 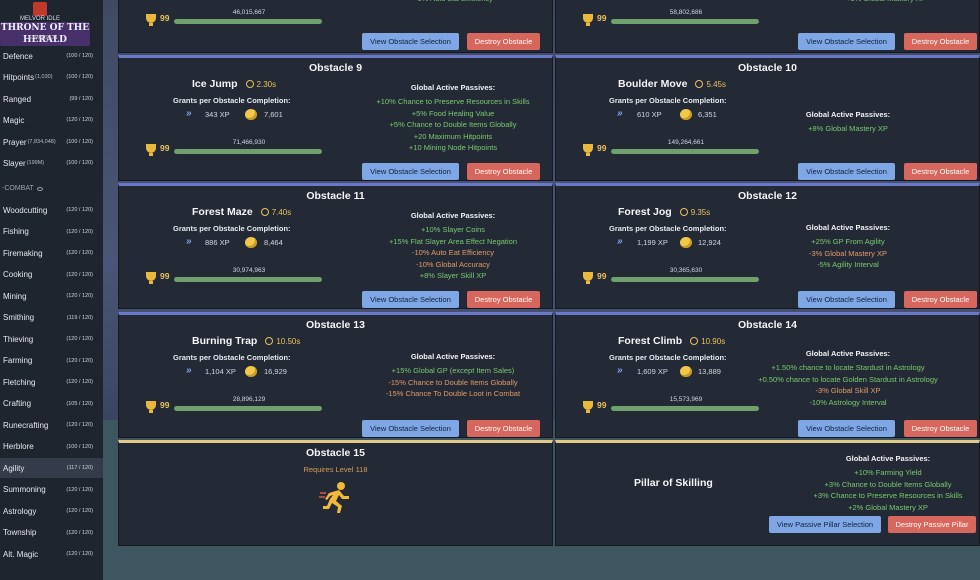 I want to click on sidebar-item-level: (99 / 120), so click(x=81, y=99).